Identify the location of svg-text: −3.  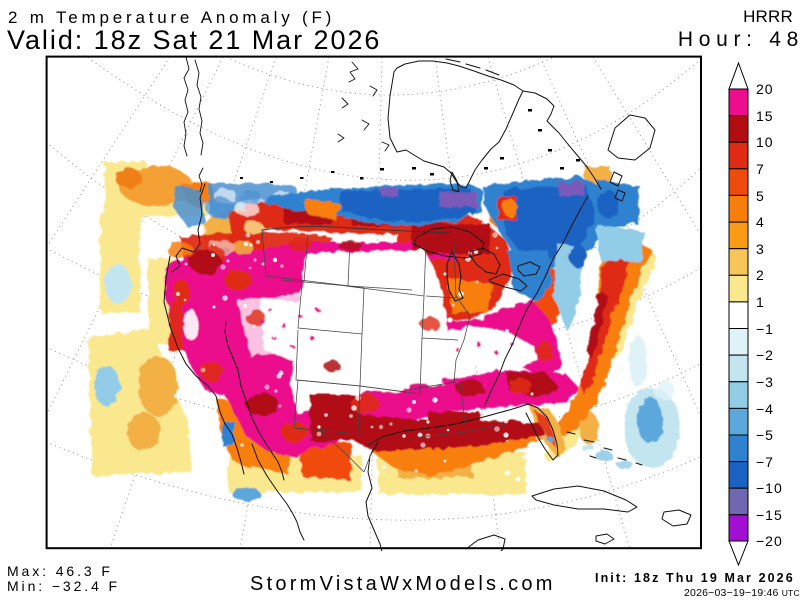
(765, 382).